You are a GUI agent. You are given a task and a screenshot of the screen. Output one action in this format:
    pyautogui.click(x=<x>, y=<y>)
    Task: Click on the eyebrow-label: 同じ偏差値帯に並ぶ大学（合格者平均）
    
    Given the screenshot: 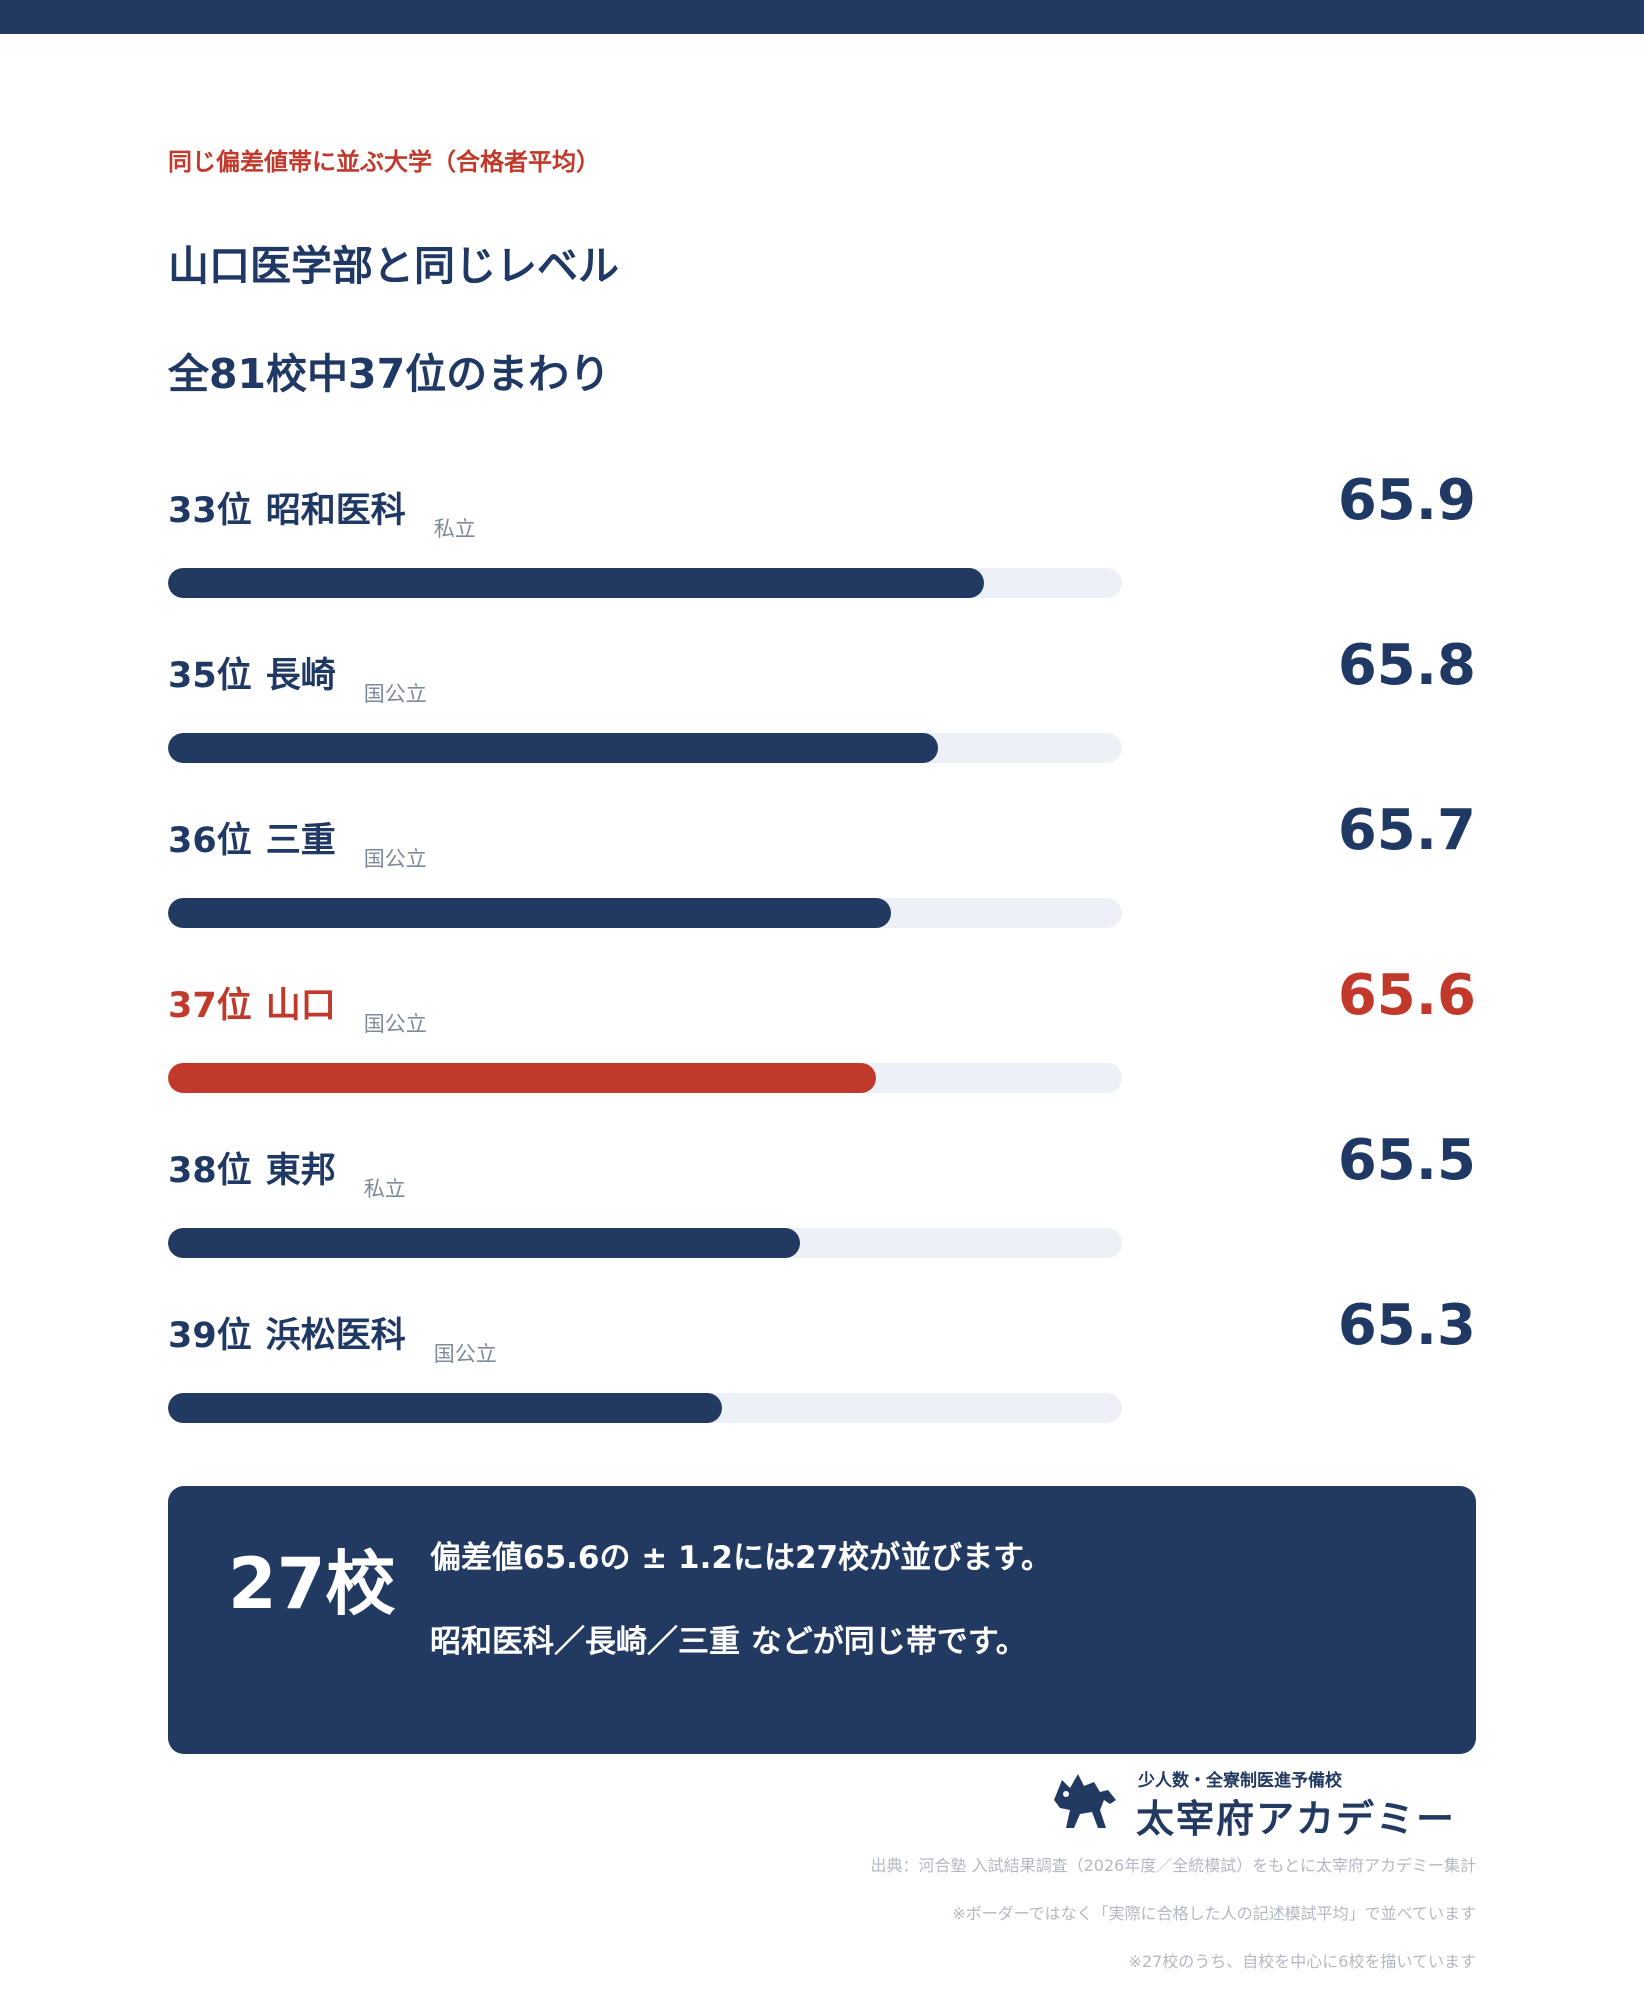 What is the action you would take?
    pyautogui.click(x=384, y=162)
    